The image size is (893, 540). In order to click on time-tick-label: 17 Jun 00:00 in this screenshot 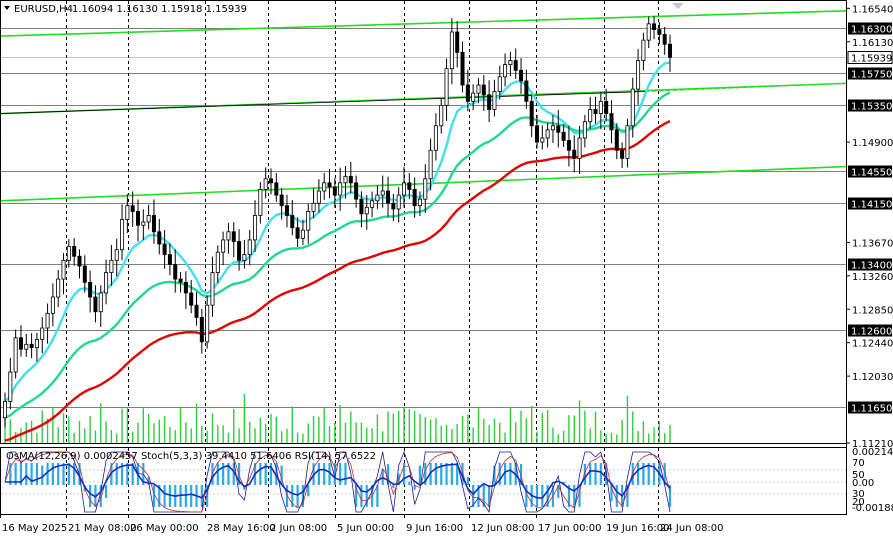, I will do `click(570, 528)`.